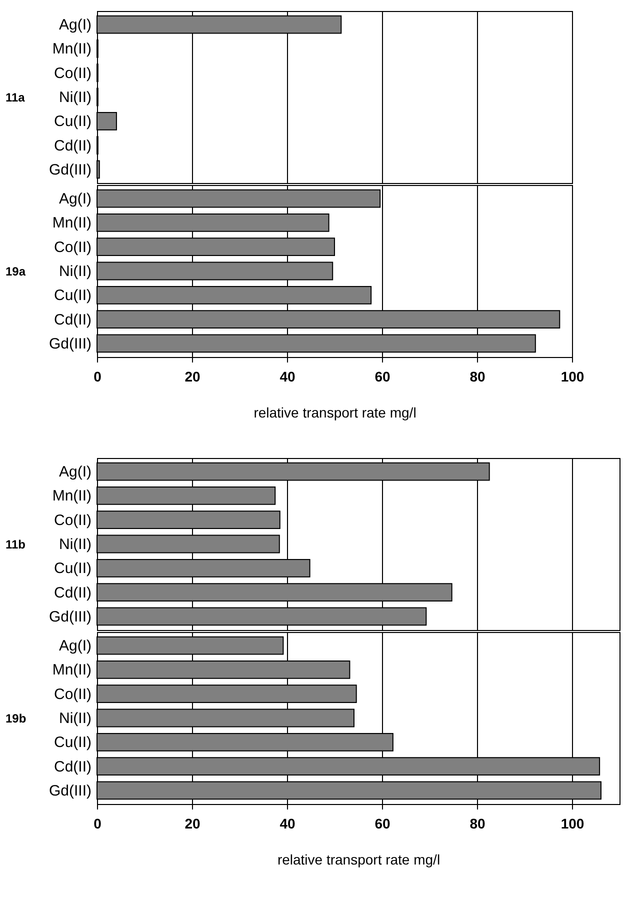  Describe the element at coordinates (16, 97) in the screenshot. I see `y-axis-title: 11a` at that location.